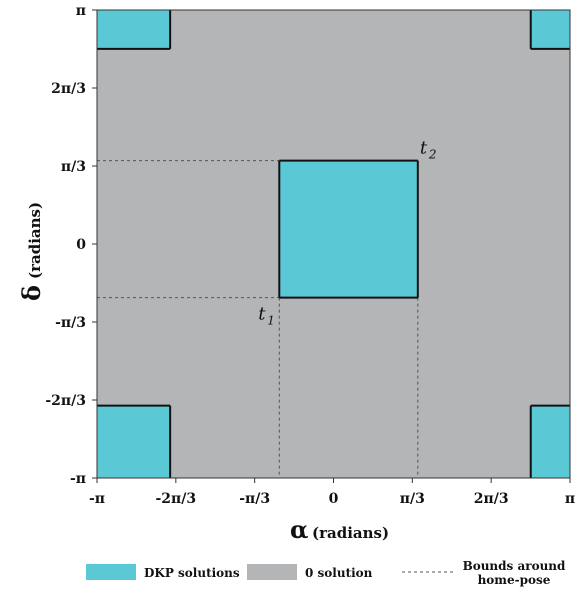 The width and height of the screenshot is (586, 597). What do you see at coordinates (111, 572) in the screenshot?
I see `legend-swatch-dkp` at bounding box center [111, 572].